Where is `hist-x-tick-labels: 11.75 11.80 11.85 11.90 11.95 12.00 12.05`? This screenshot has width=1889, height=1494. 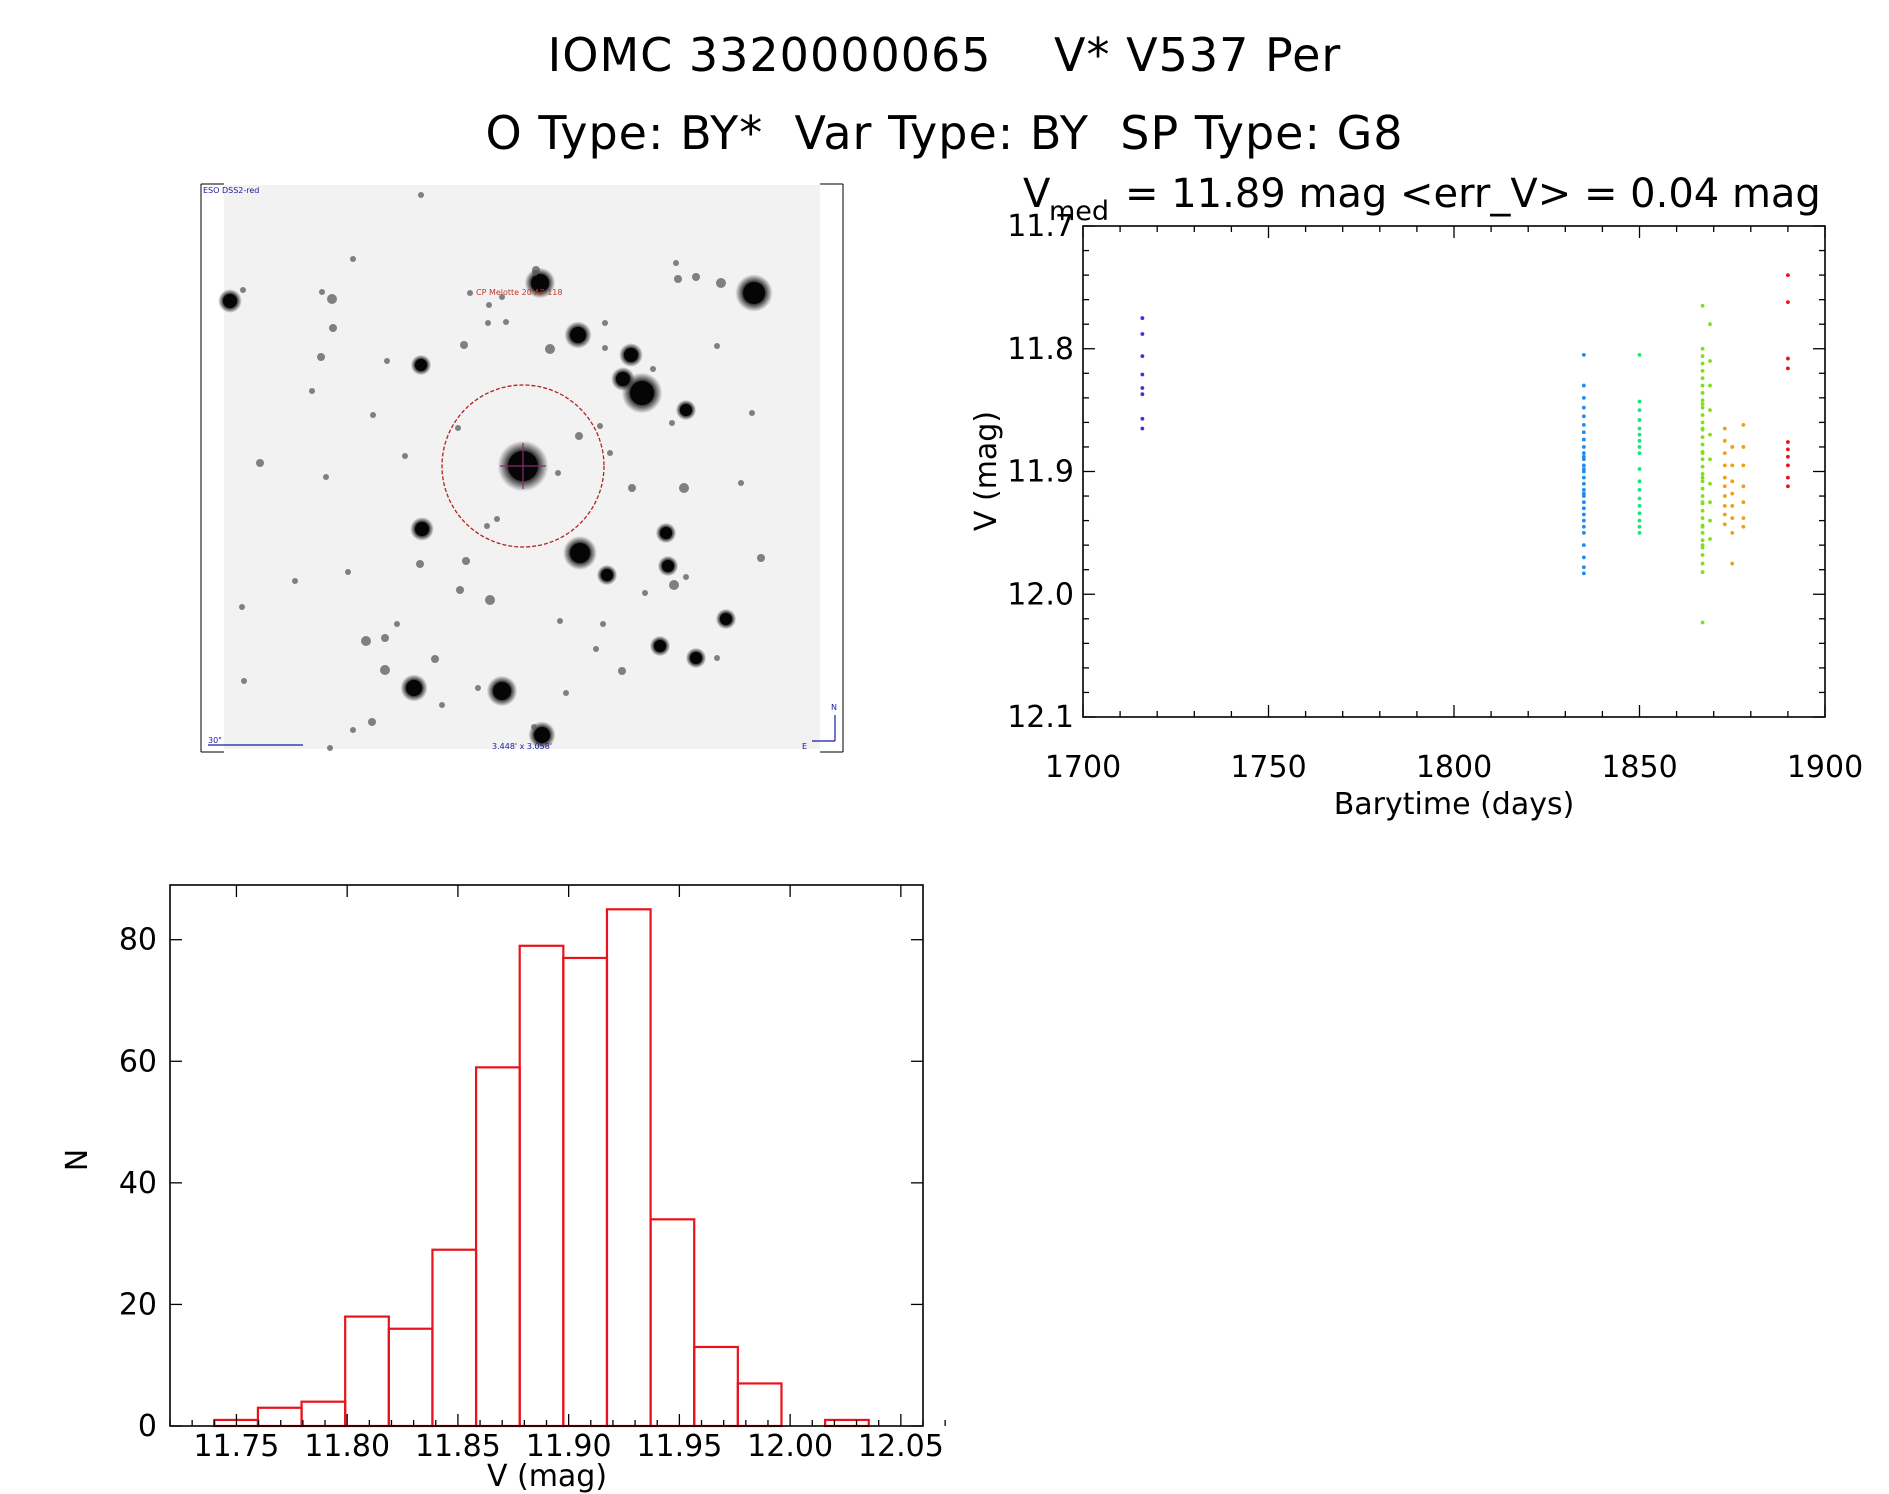
hist-x-tick-labels: 11.75 11.80 11.85 11.90 11.95 12.00 12.05 is located at coordinates (568, 1446).